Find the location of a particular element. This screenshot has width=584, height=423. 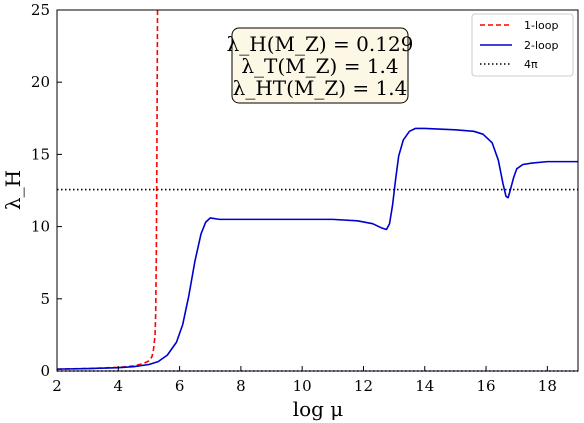

x-tick-label: 16 is located at coordinates (486, 386).